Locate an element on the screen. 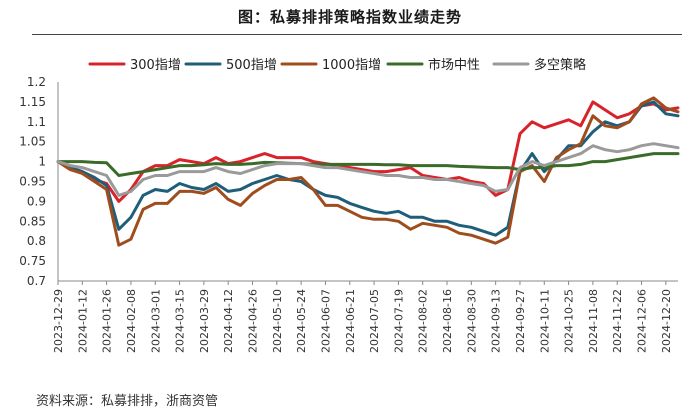 This screenshot has height=416, width=700. y-tick-label: 0.9 is located at coordinates (36, 201).